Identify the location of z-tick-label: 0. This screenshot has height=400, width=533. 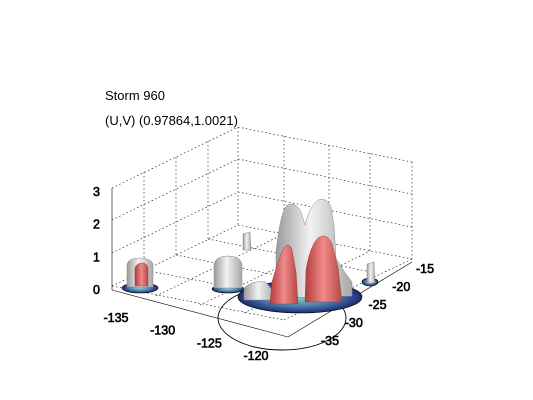
(96, 290).